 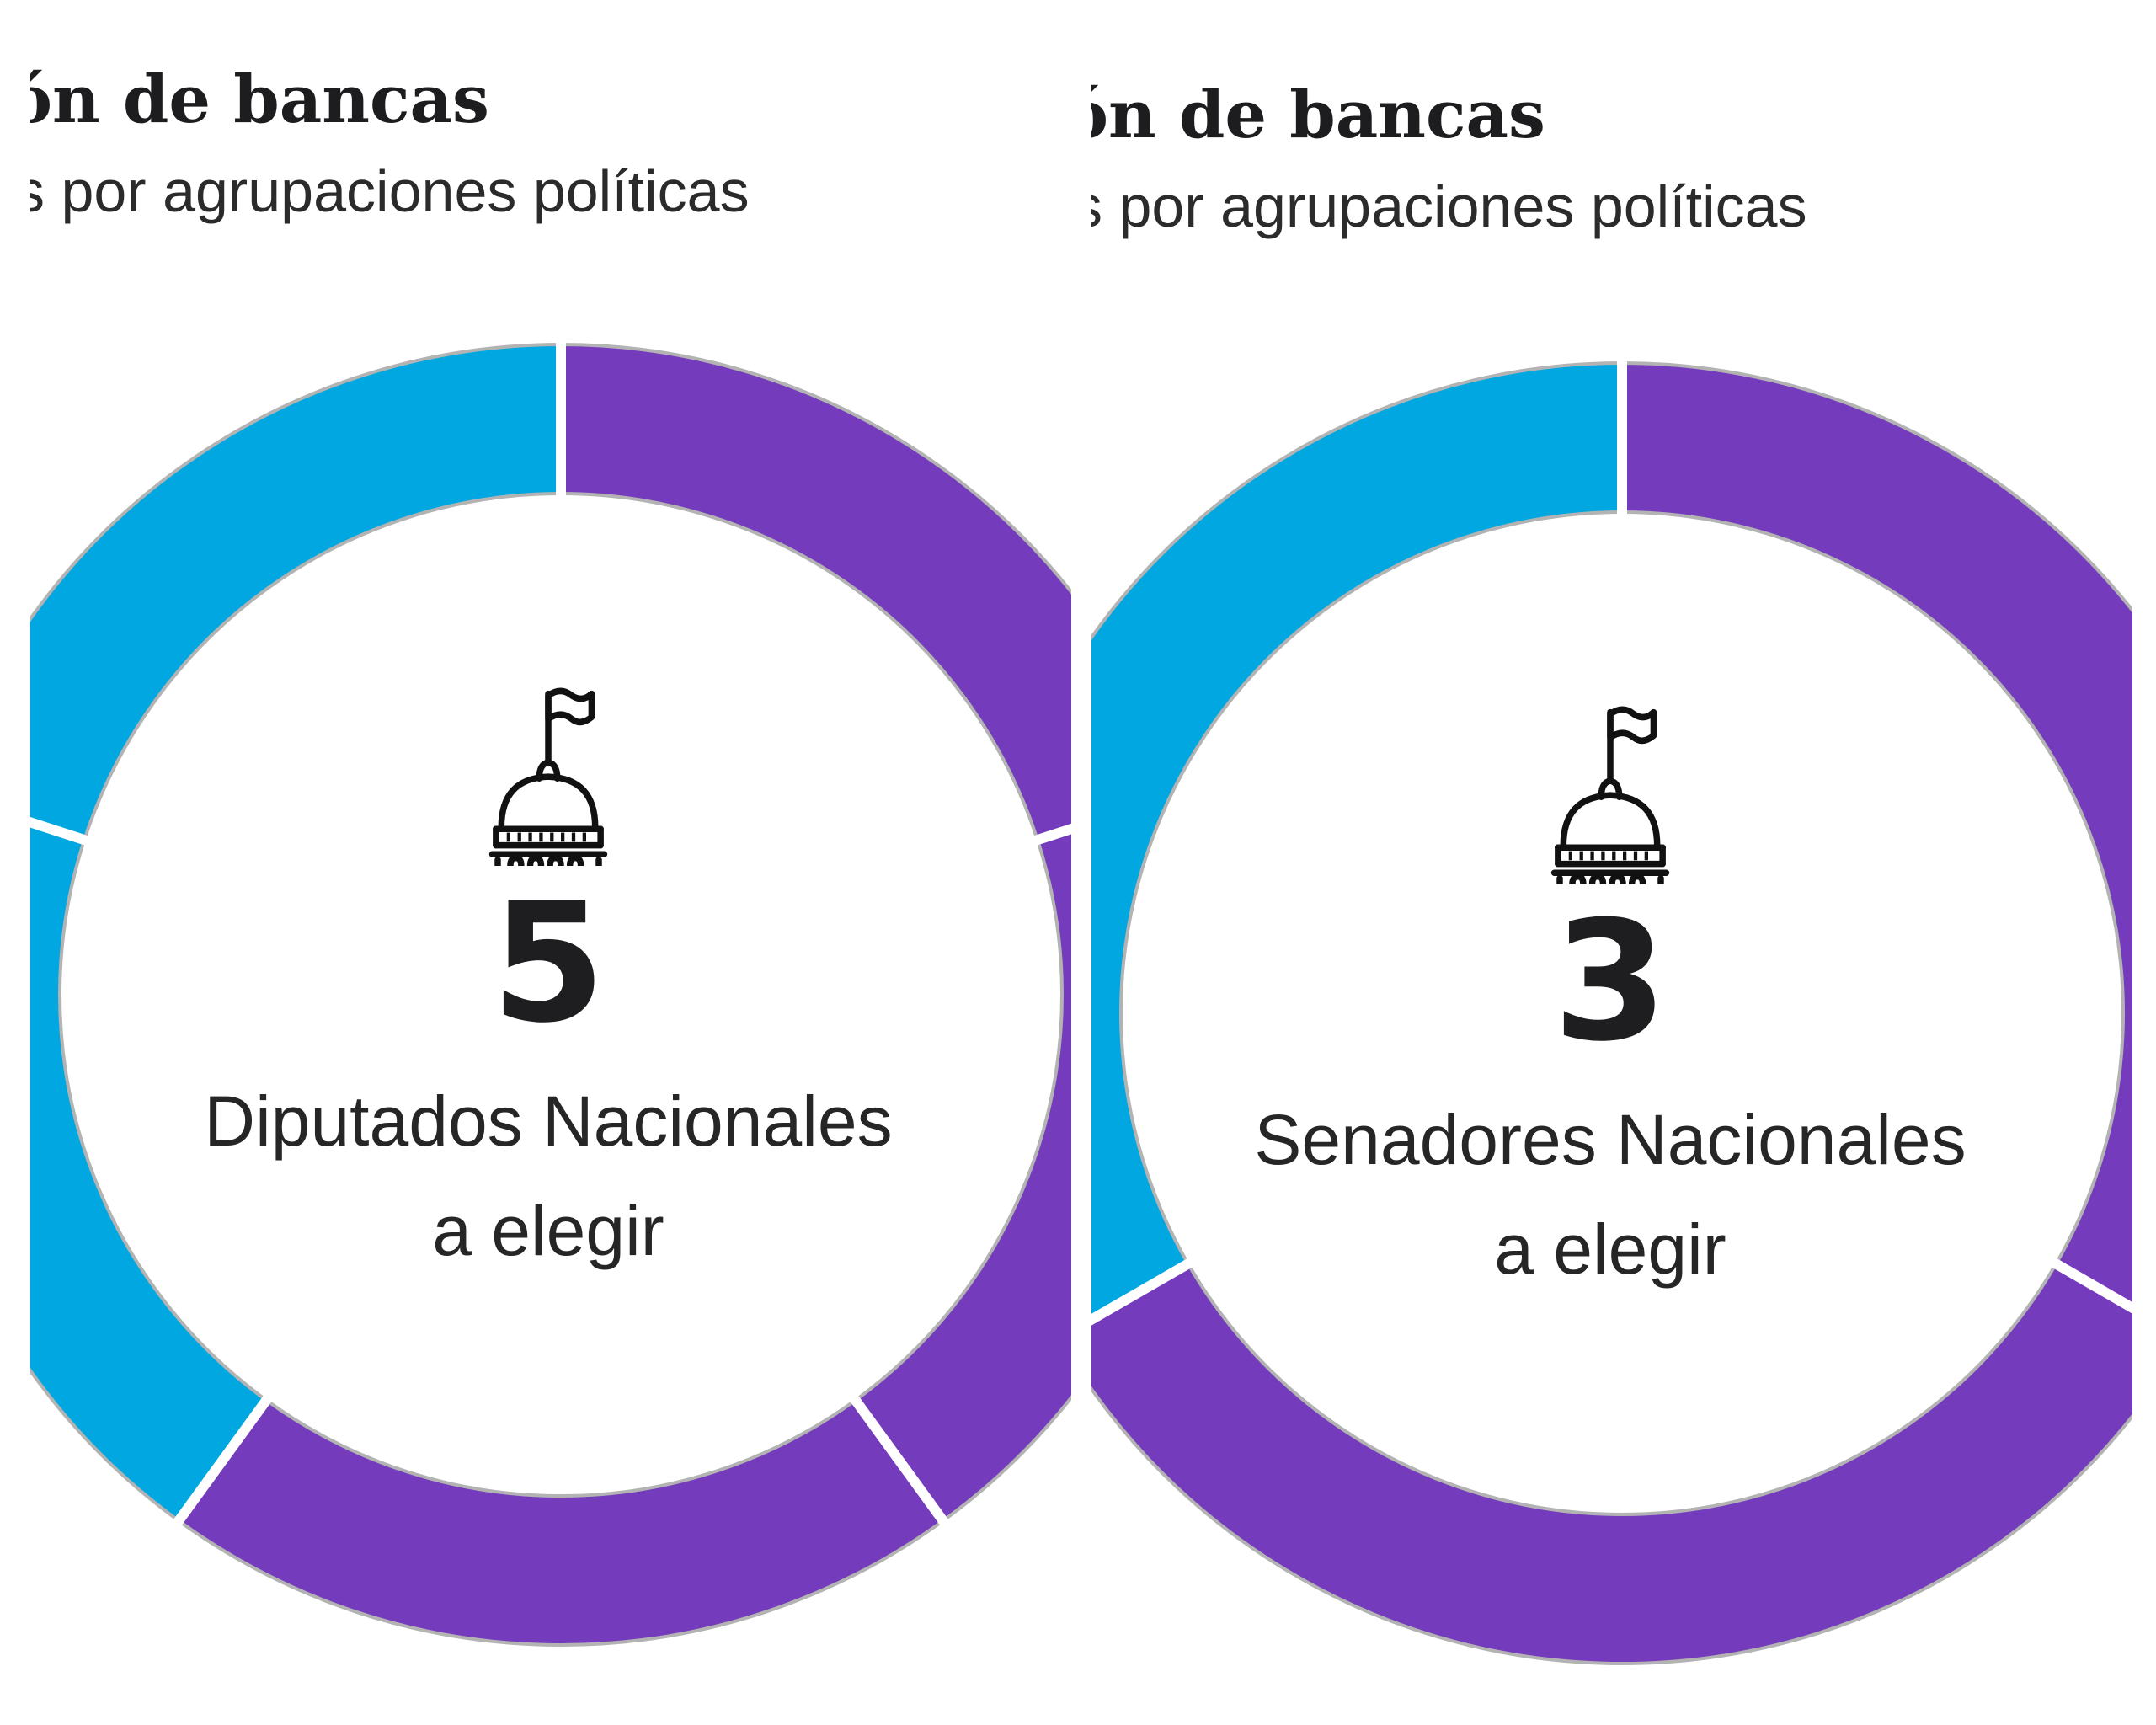 What do you see at coordinates (1610, 1194) in the screenshot?
I see `seats-label: Senadores Nacionales a elegir` at bounding box center [1610, 1194].